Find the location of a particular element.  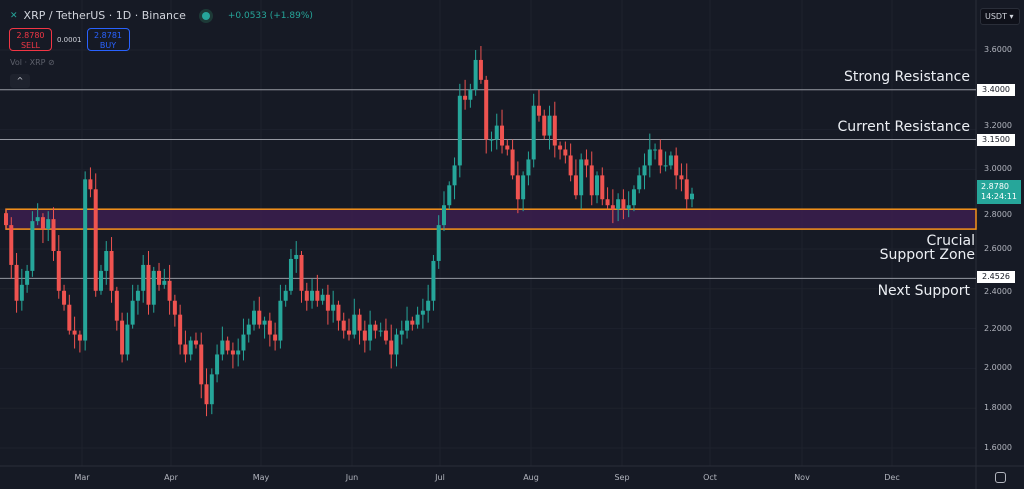

current-resistance-label: Current Resistance is located at coordinates (903, 127).